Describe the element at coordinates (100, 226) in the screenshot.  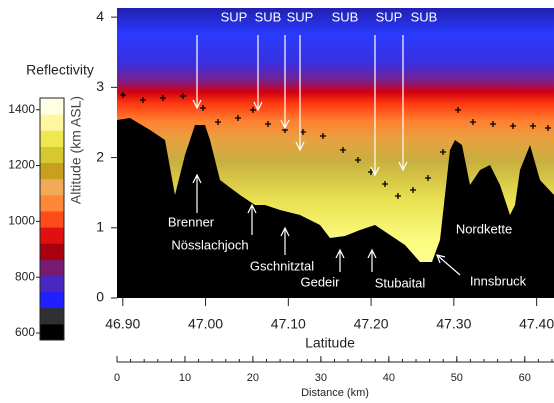
I see `y-tick-label: 1` at that location.